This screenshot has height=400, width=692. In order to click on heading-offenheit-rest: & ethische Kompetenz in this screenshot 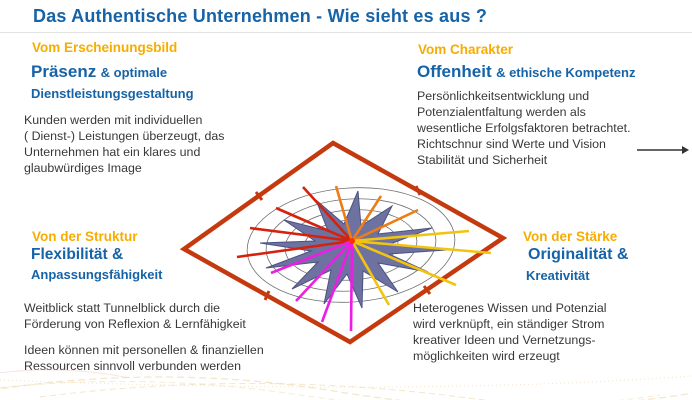, I will do `click(566, 72)`.